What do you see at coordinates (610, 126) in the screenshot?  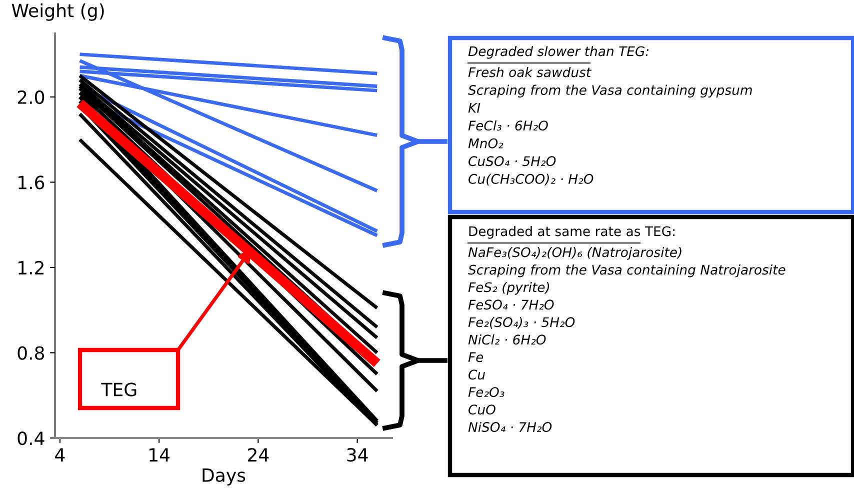 I see `text: Fresh oak sawdust Scraping from the Vasa containing gypsum KI FeCl₃ · 6H₂O MnO₂ CuSO₄ · 5H₂O Cu(CH₃COO)₂ · H₂O` at bounding box center [610, 126].